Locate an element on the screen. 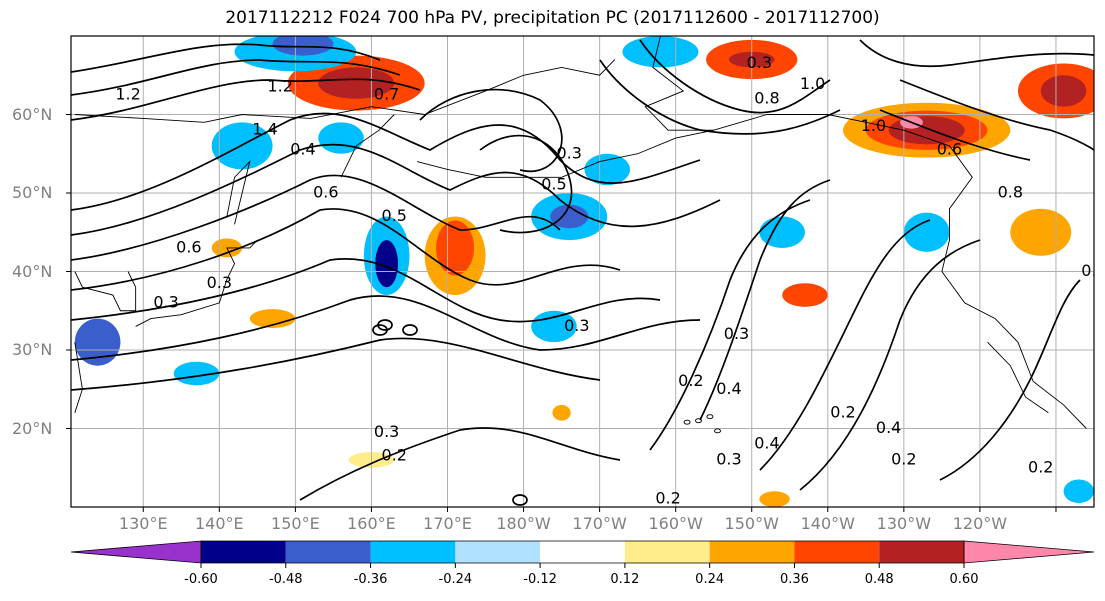  contour-label: 0.8 is located at coordinates (1010, 192).